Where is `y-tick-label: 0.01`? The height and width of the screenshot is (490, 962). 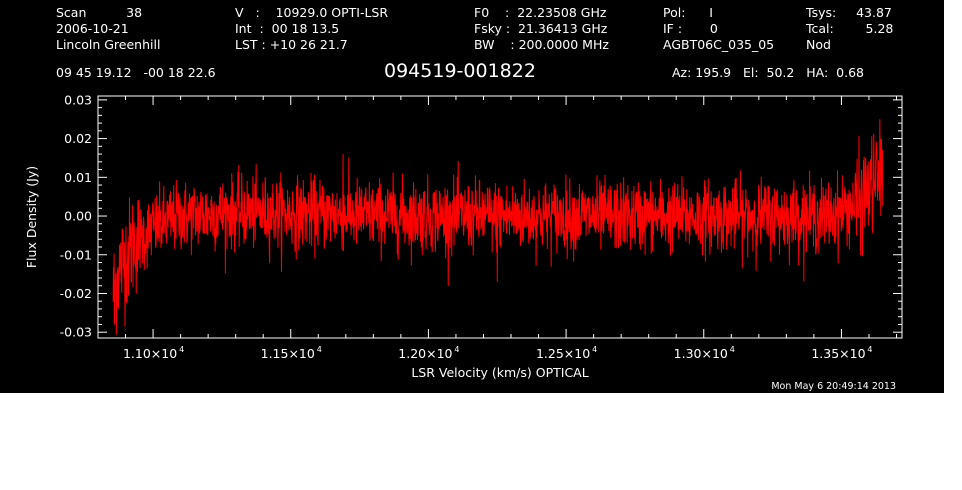 y-tick-label: 0.01 is located at coordinates (78, 177).